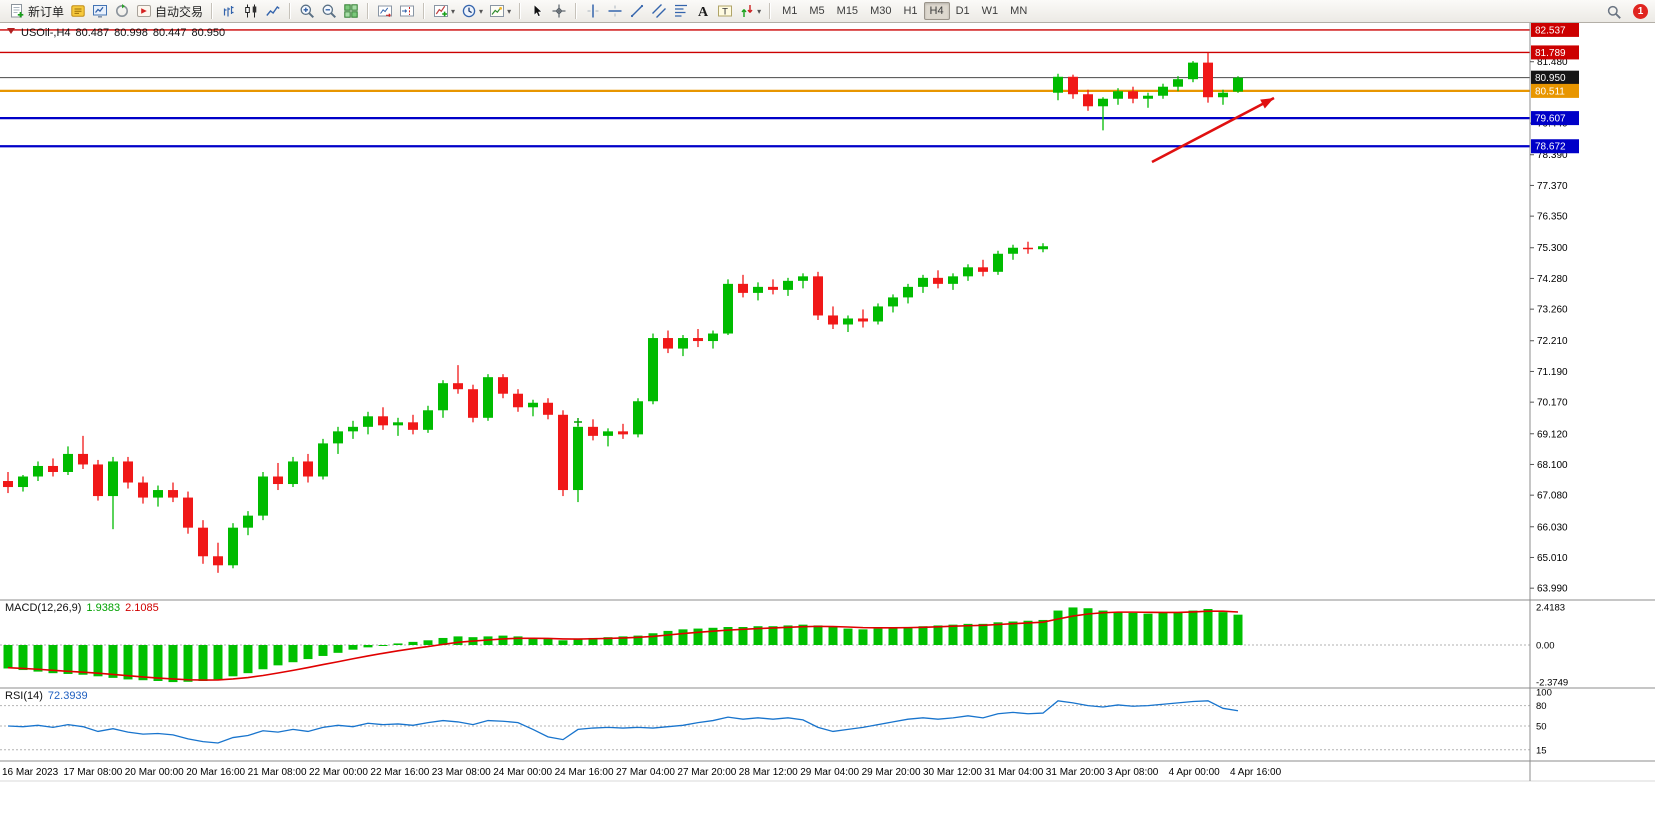  What do you see at coordinates (559, 11) in the screenshot?
I see `crosshair-button` at bounding box center [559, 11].